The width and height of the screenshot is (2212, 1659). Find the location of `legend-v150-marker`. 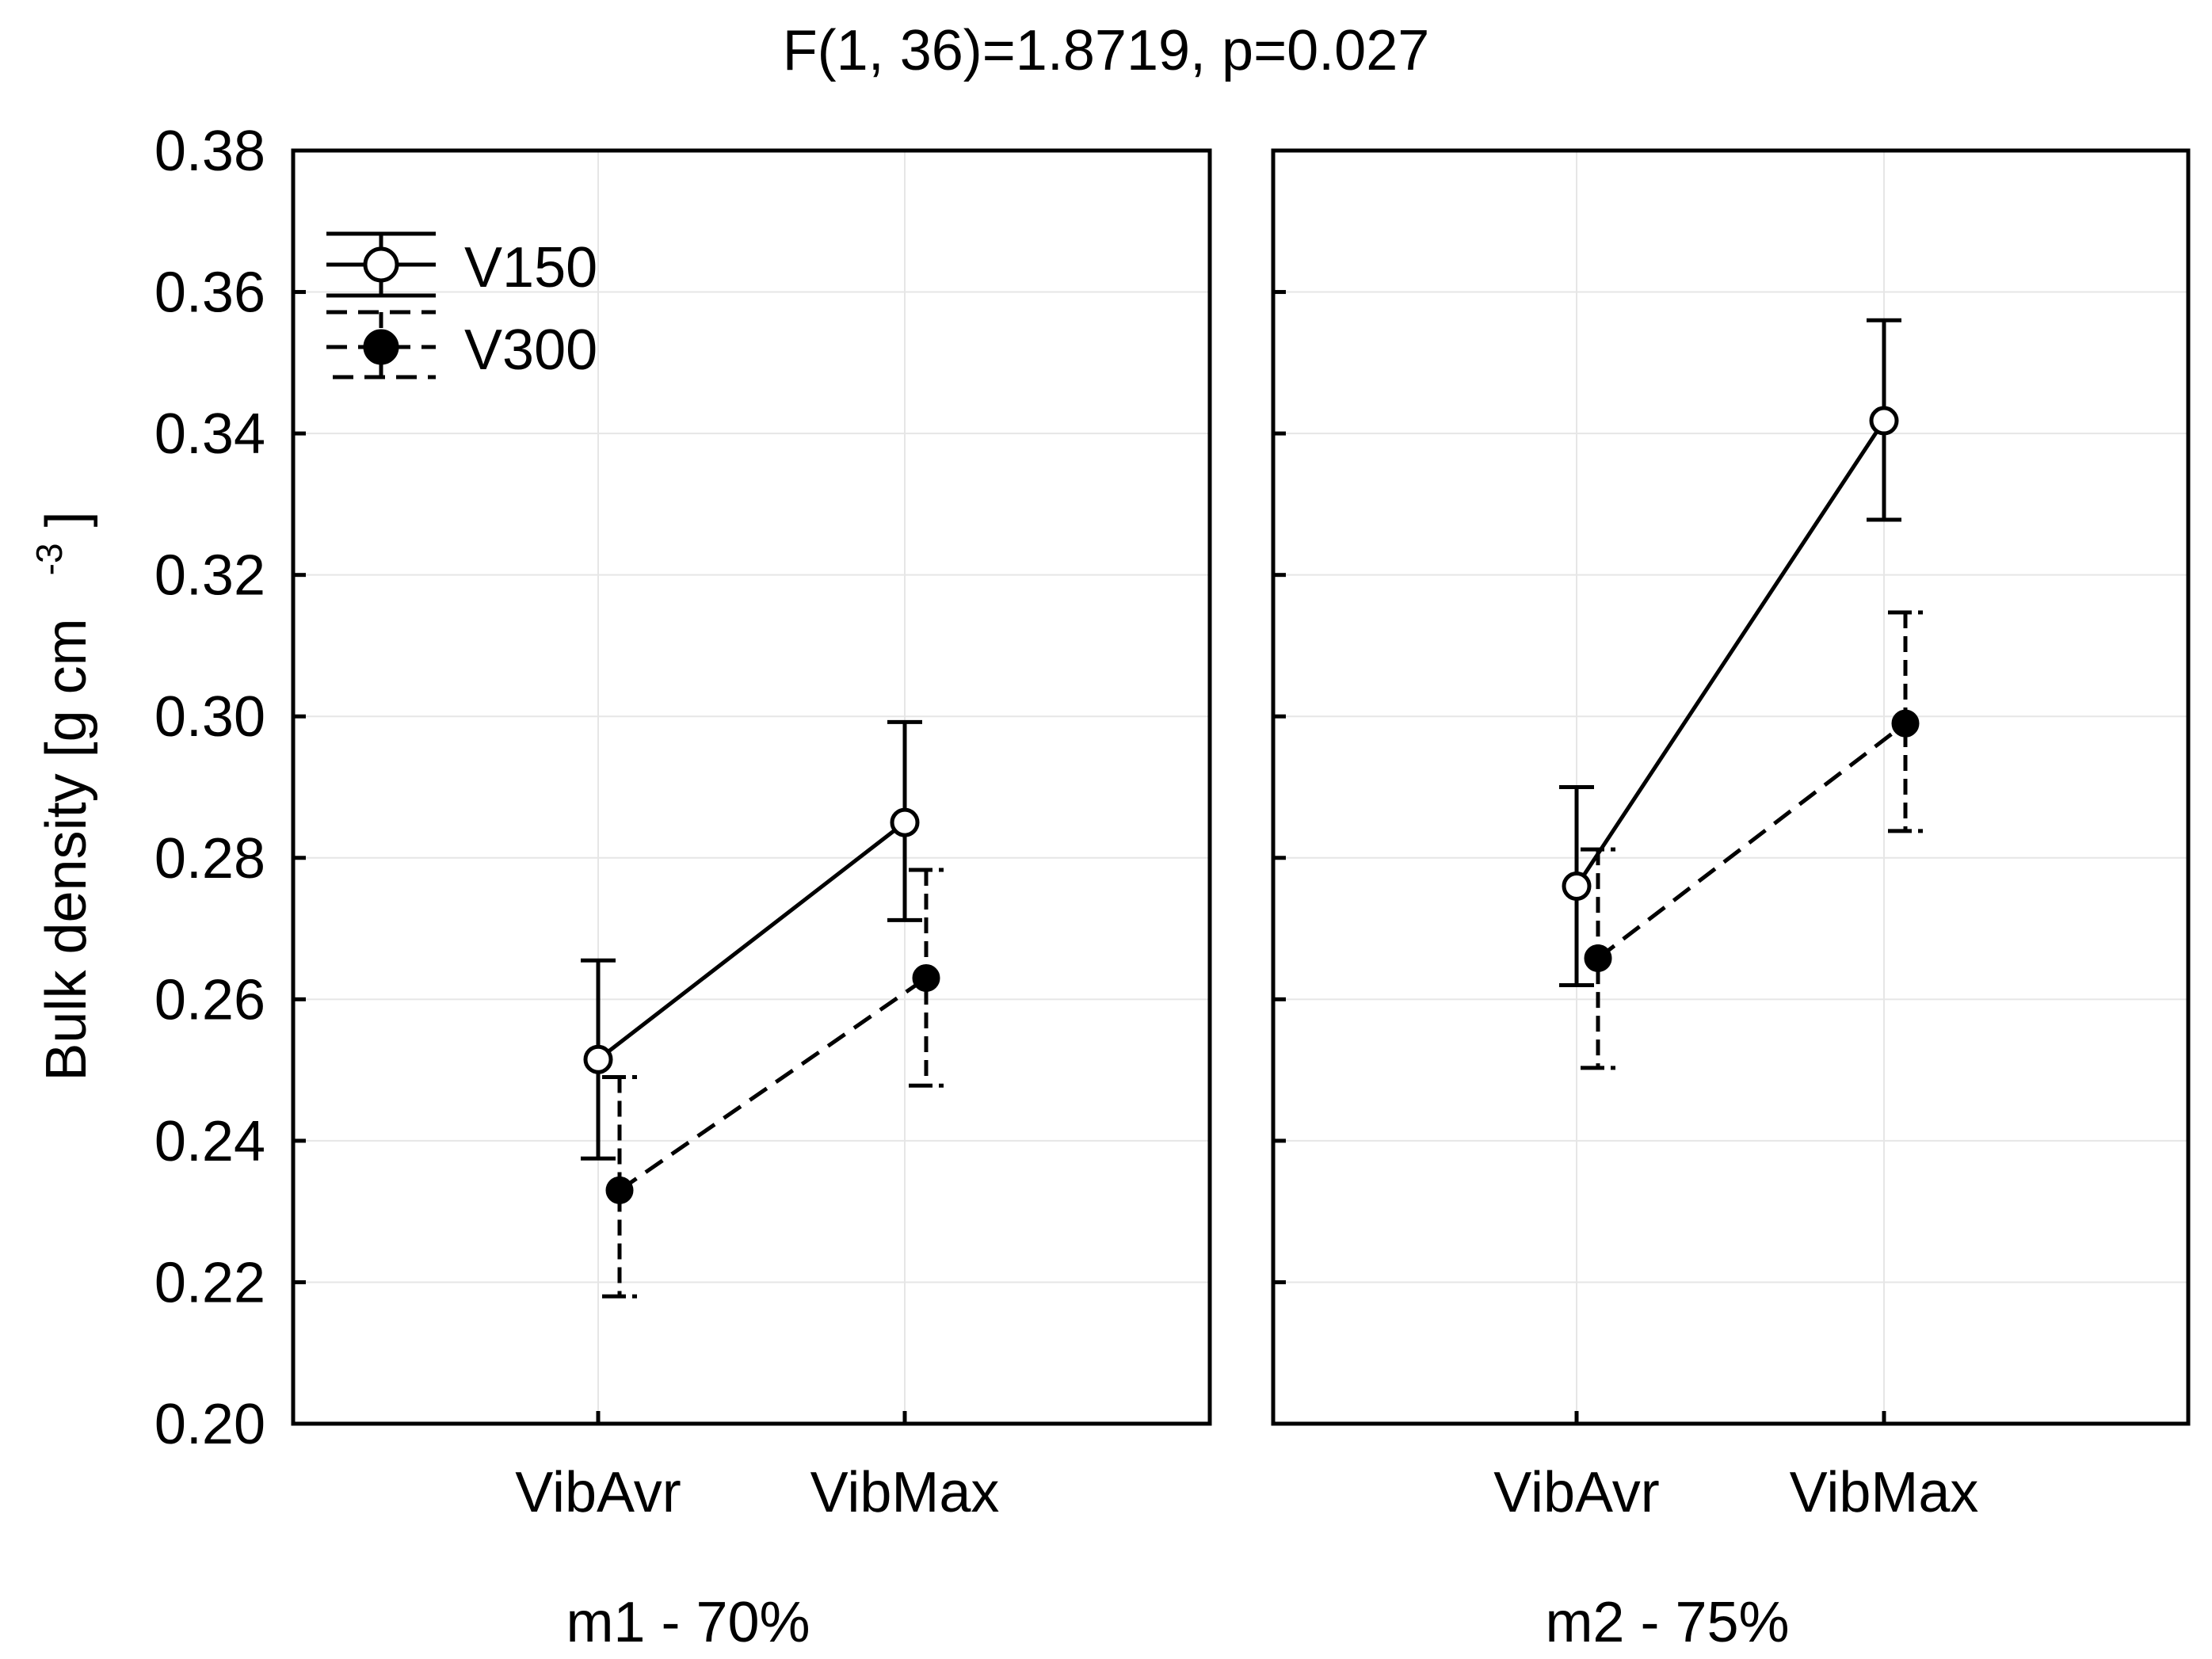

legend-v150-marker is located at coordinates (381, 264).